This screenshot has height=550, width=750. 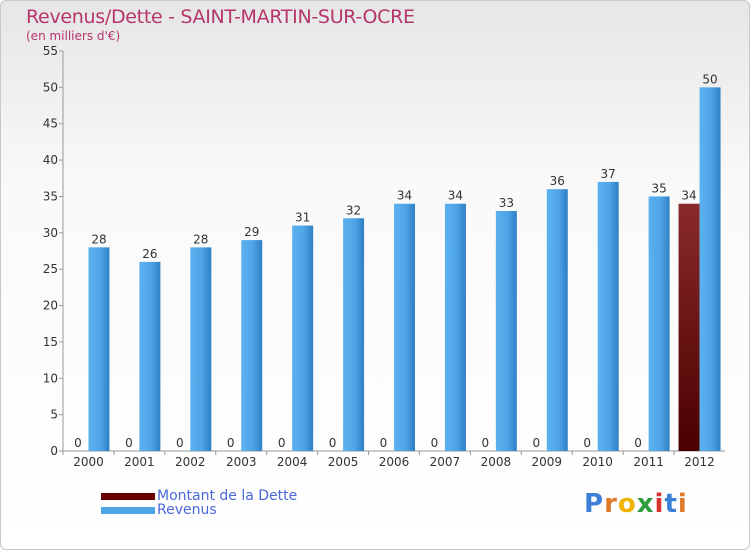 I want to click on legend-item-dette: Montant de la Dette, so click(x=199, y=496).